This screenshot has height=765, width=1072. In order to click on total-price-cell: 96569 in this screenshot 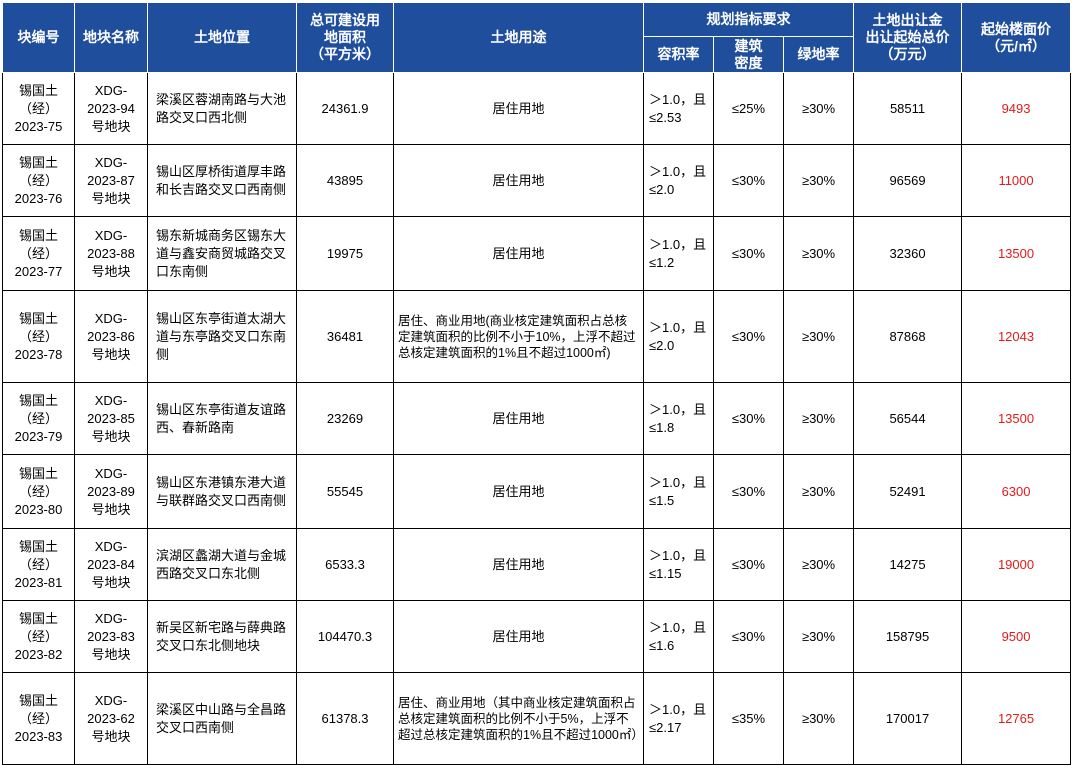, I will do `click(908, 180)`.